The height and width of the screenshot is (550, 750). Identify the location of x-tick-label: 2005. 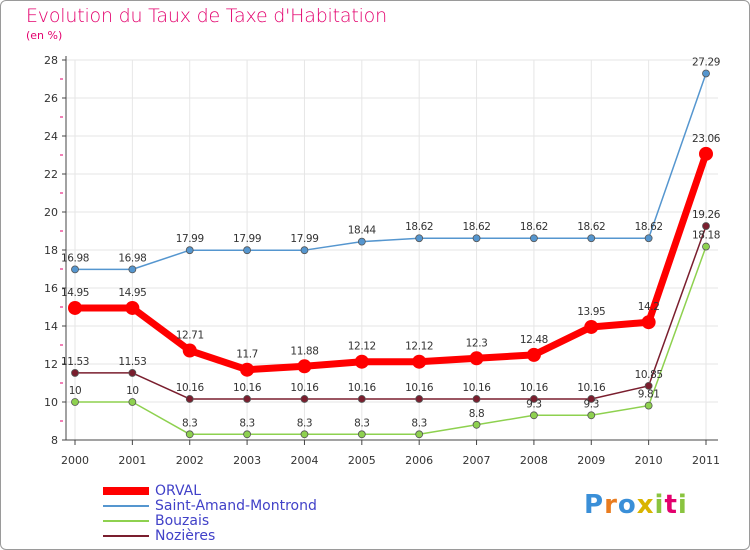
(362, 460).